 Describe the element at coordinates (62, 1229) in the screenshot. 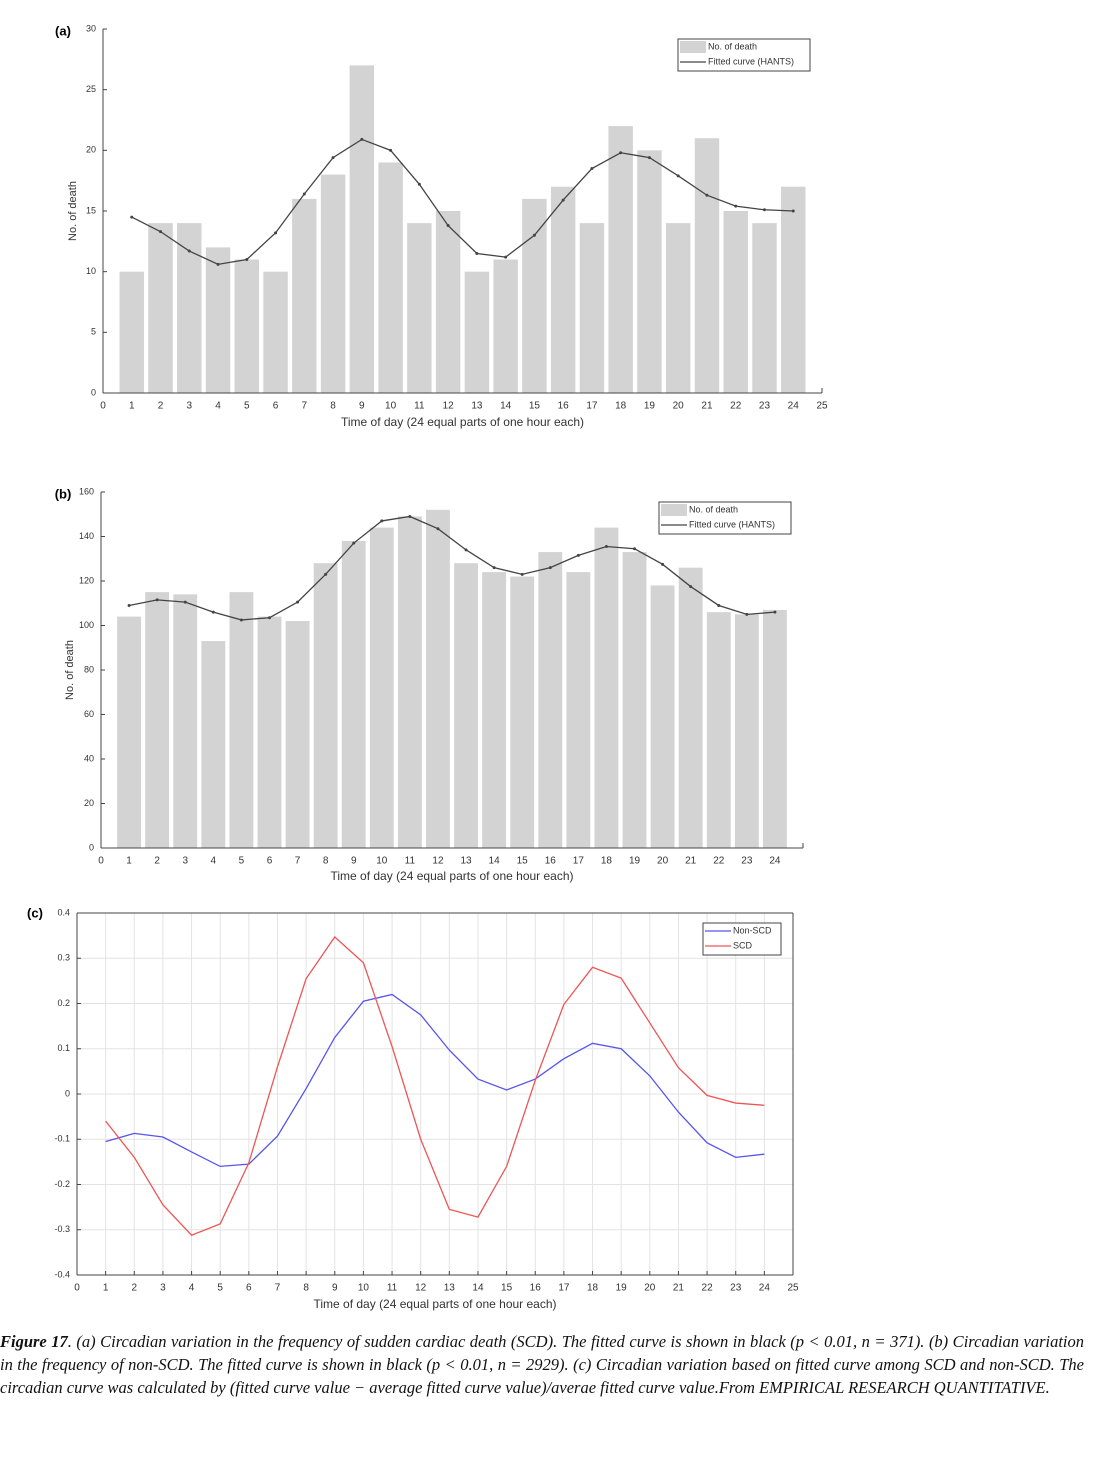

I see `y-tick-label: -0.3` at that location.